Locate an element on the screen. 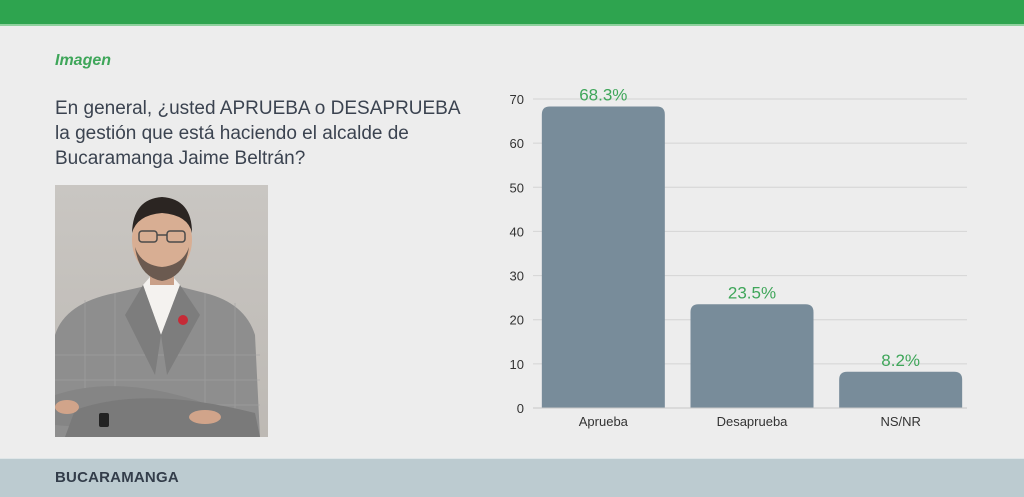  mayor-photo is located at coordinates (161, 311).